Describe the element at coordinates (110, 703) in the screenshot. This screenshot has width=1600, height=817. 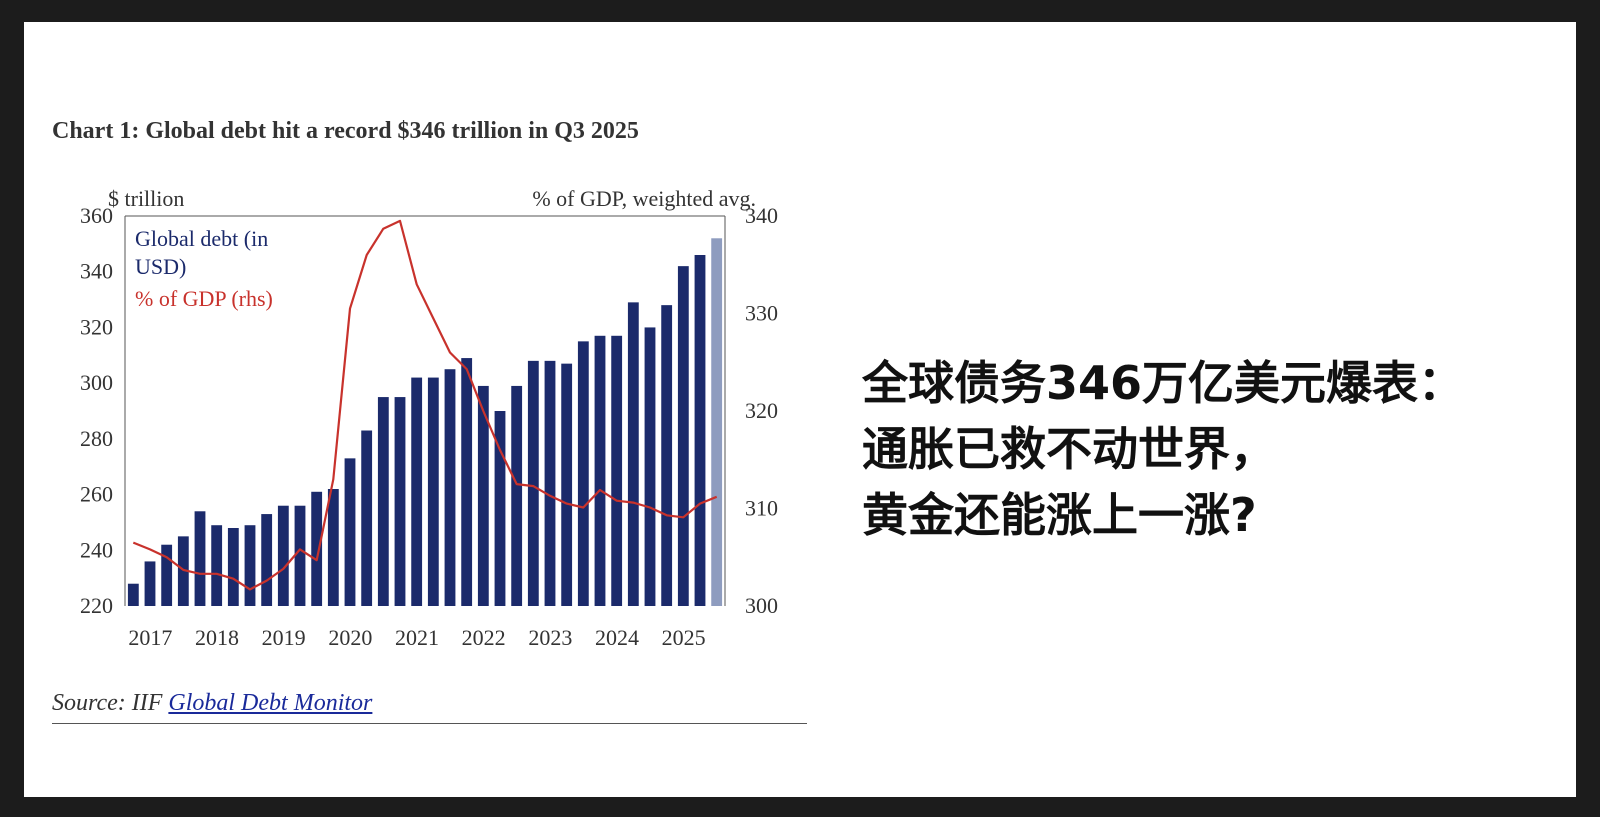
I see `source-prefix: Source: IIF` at that location.